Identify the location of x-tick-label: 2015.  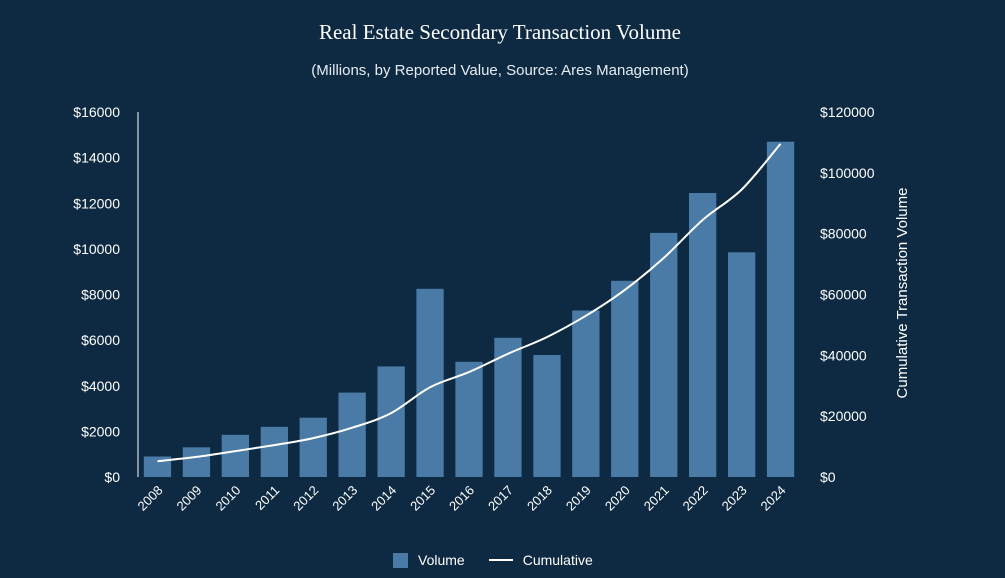
(422, 498).